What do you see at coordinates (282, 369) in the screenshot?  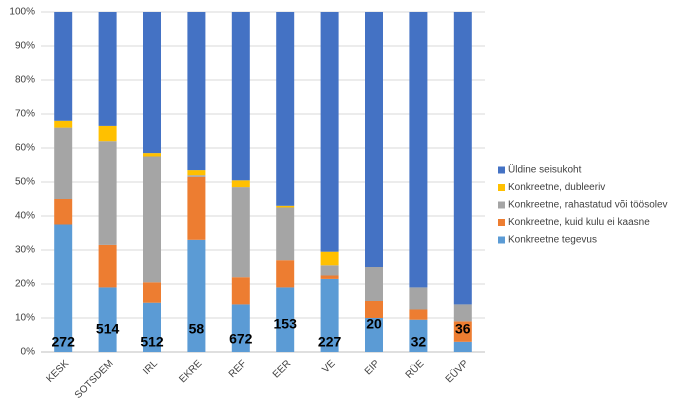 I see `x-tick-label: EER` at bounding box center [282, 369].